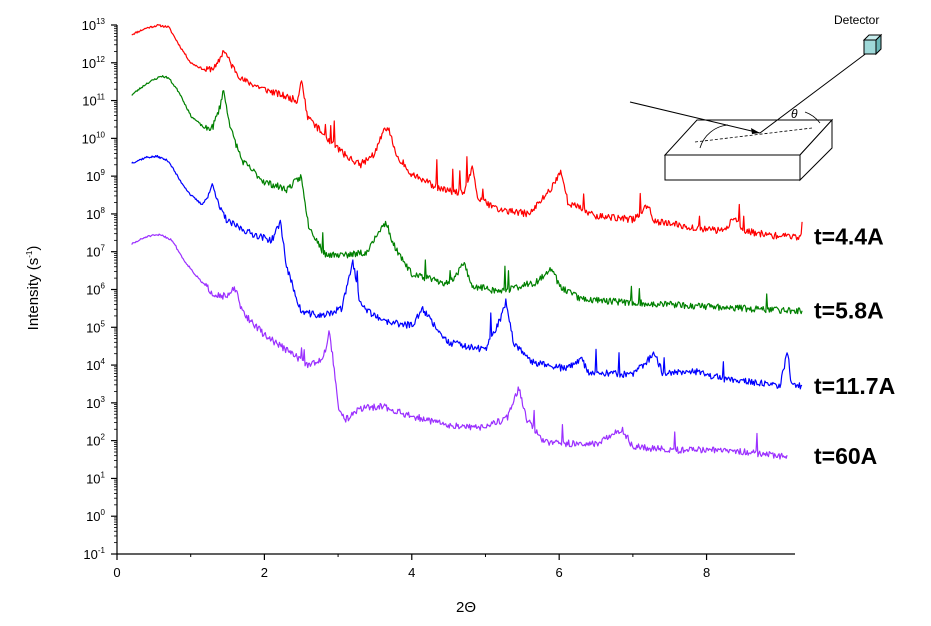 The height and width of the screenshot is (626, 931). I want to click on sample-side-face, so click(816, 150).